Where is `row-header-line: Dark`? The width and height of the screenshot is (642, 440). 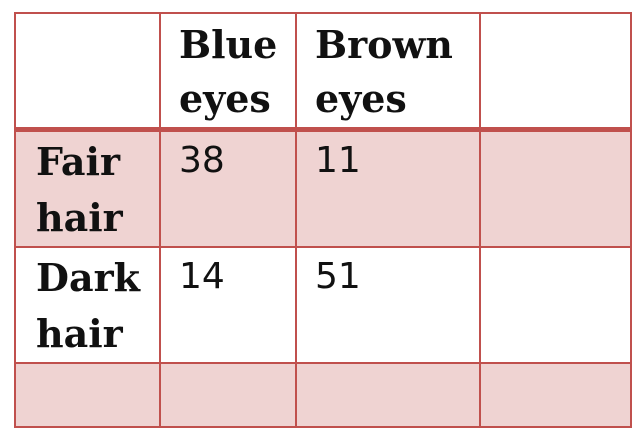 row-header-line: Dark is located at coordinates (88, 277).